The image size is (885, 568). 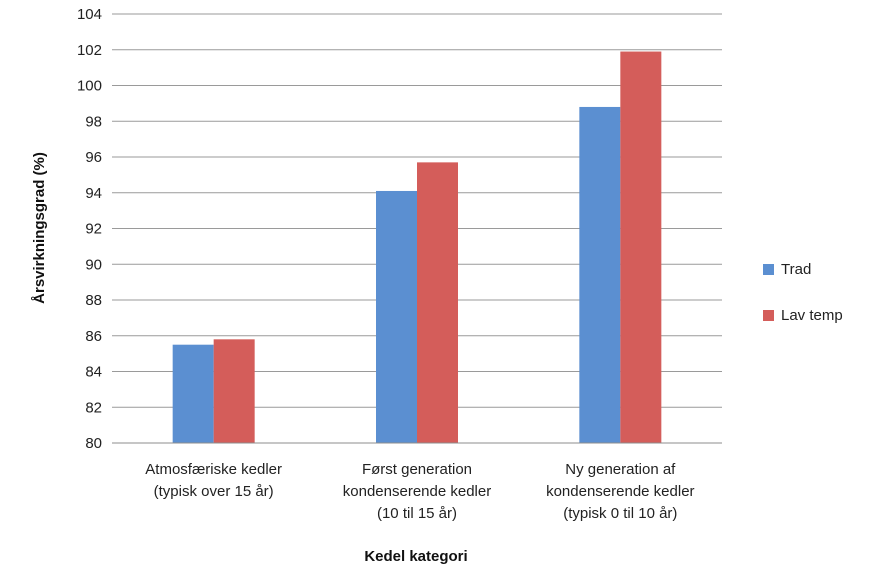 I want to click on y-tick-label: 82, so click(x=93, y=407).